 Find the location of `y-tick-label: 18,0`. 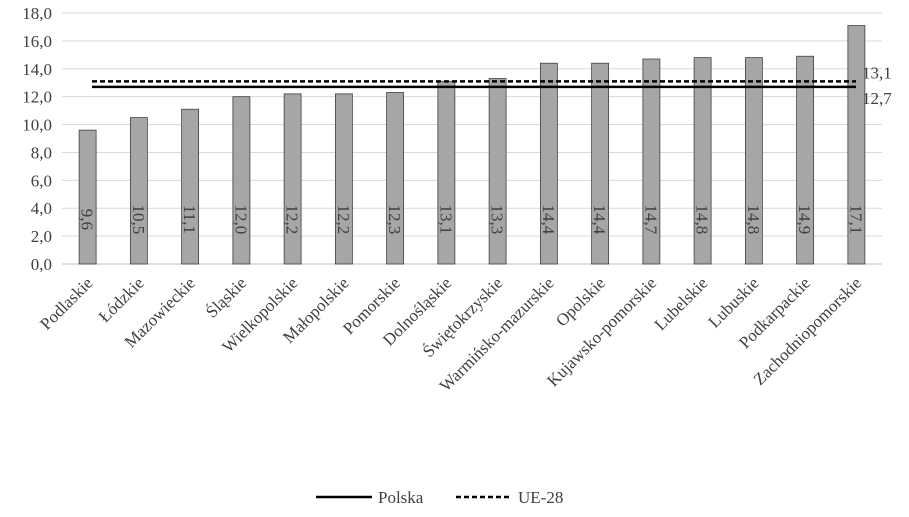

y-tick-label: 18,0 is located at coordinates (37, 13).